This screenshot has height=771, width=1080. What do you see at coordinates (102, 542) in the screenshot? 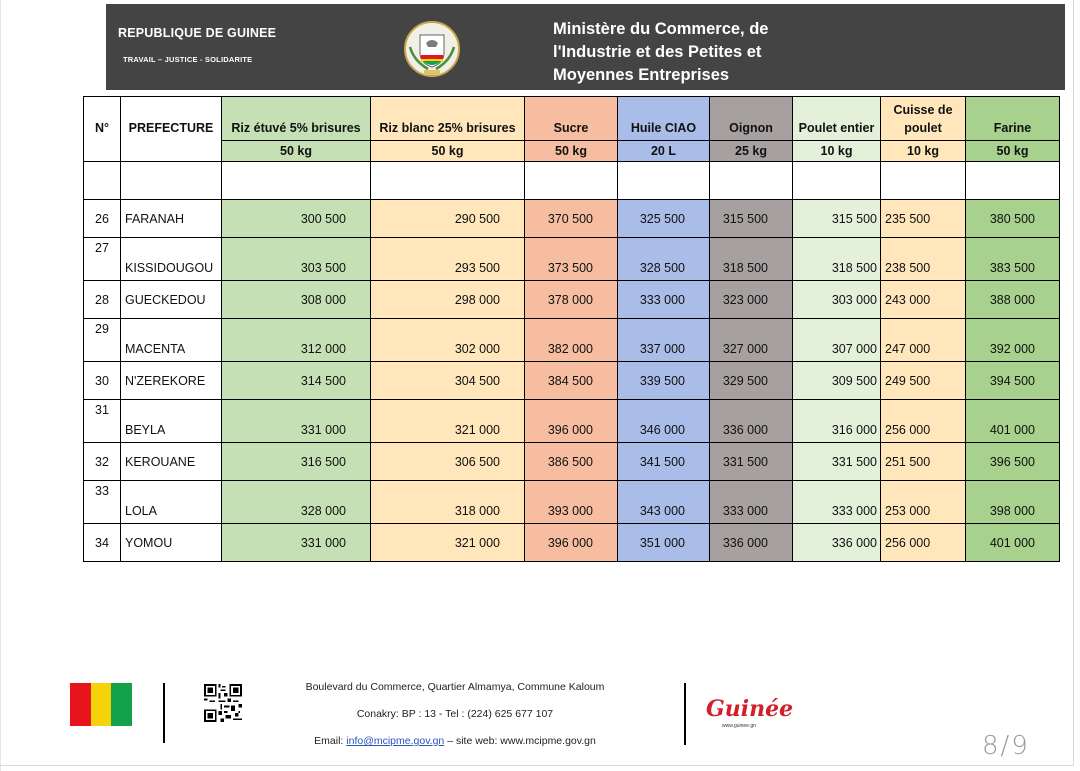
I see `row-number: 34` at bounding box center [102, 542].